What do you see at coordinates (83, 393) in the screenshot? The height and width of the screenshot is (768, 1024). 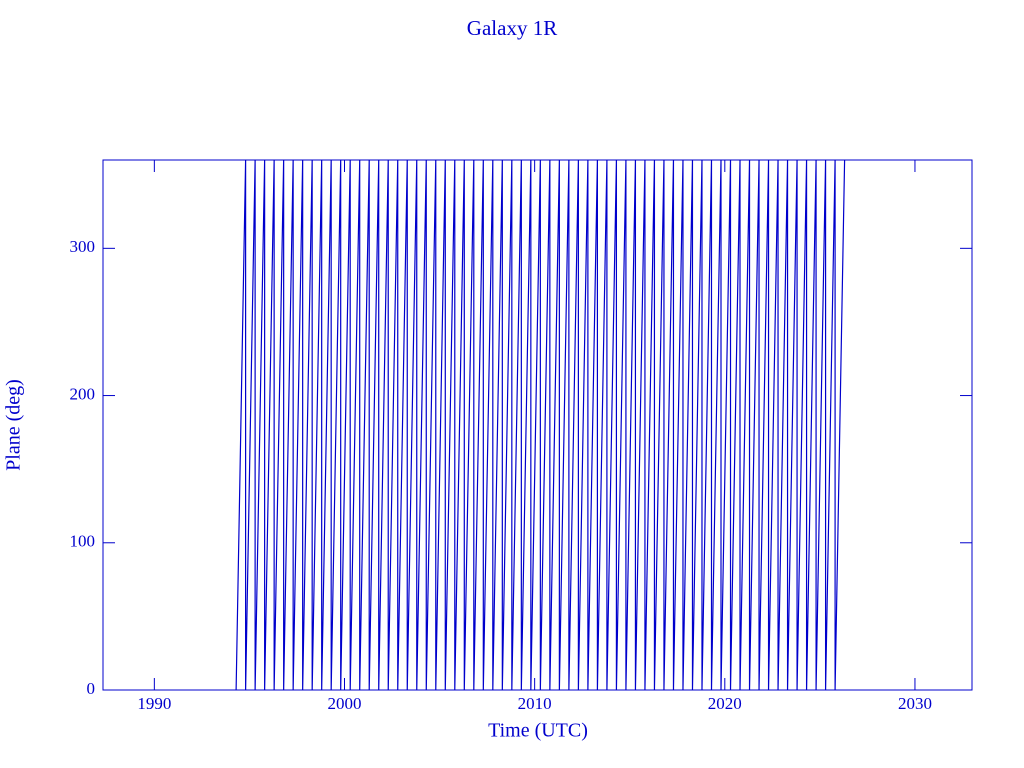 I see `y-tick-label: 200` at bounding box center [83, 393].